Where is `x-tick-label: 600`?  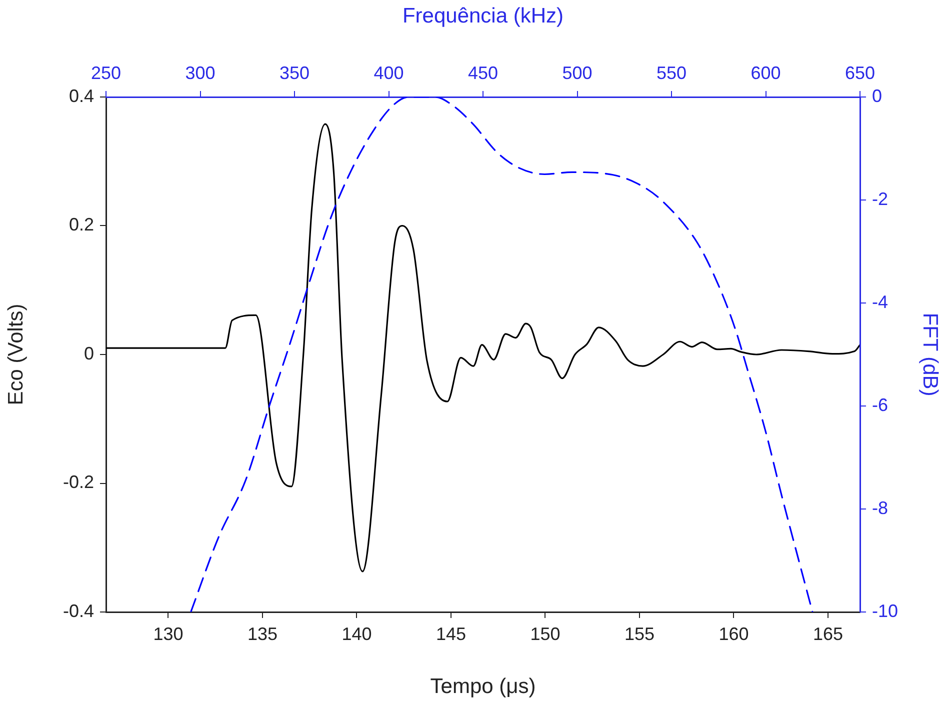 x-tick-label: 600 is located at coordinates (765, 73).